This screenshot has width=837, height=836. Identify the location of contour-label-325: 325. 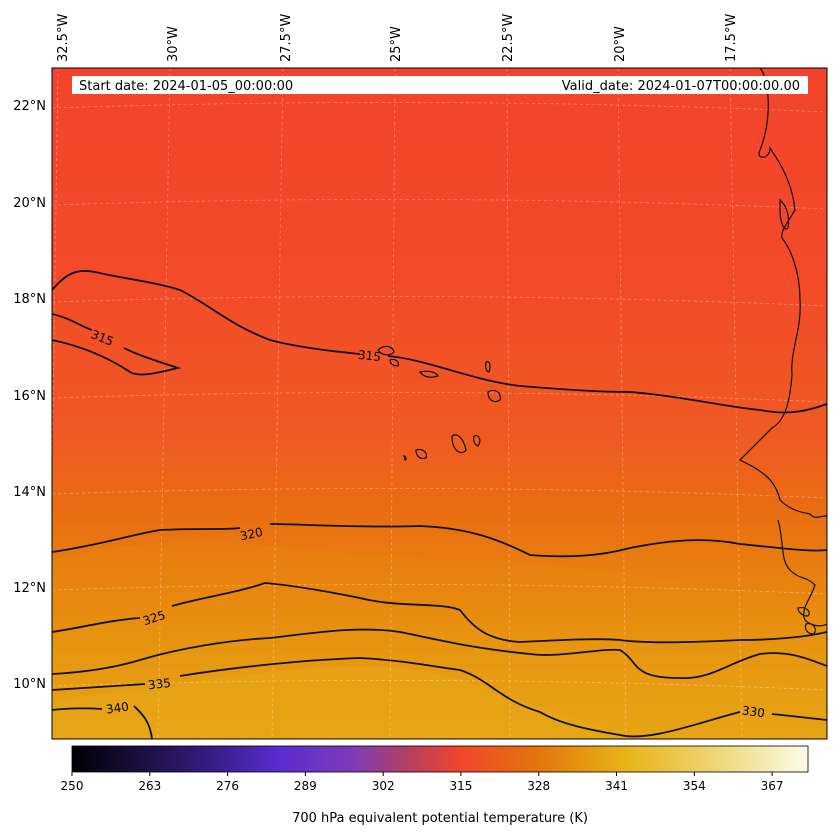
(154, 618).